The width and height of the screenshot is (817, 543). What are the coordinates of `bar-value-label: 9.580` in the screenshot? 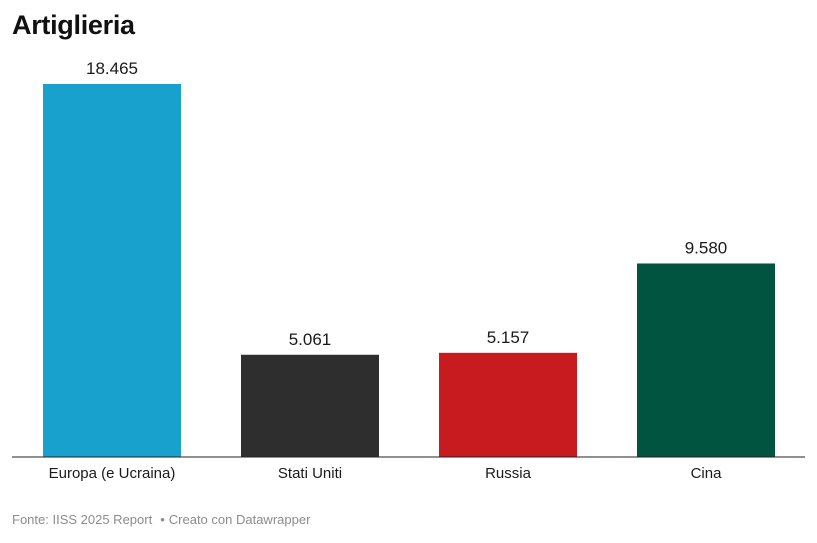 It's located at (706, 247).